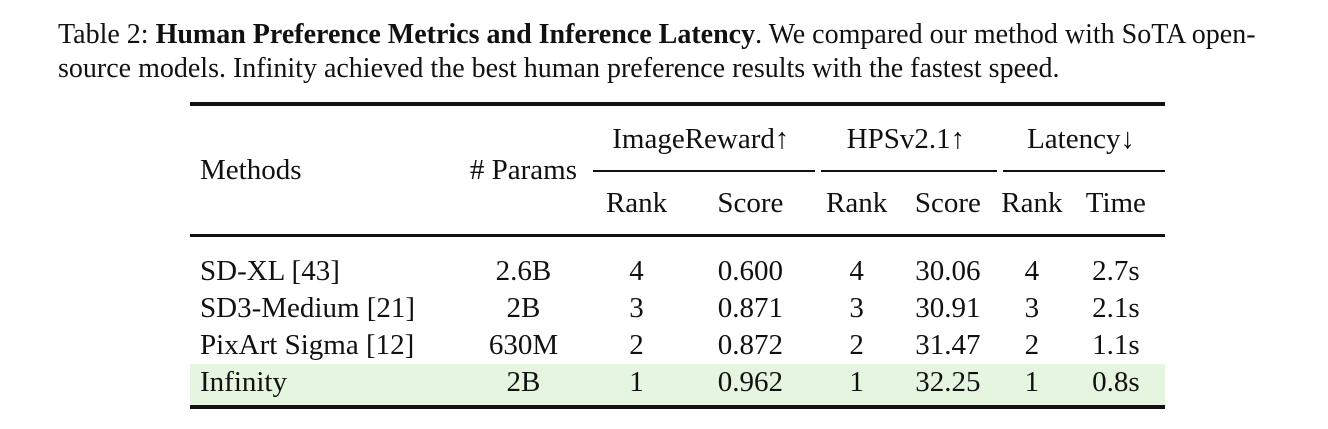  Describe the element at coordinates (1115, 385) in the screenshot. I see `cell-lat-time: 0.8s` at that location.